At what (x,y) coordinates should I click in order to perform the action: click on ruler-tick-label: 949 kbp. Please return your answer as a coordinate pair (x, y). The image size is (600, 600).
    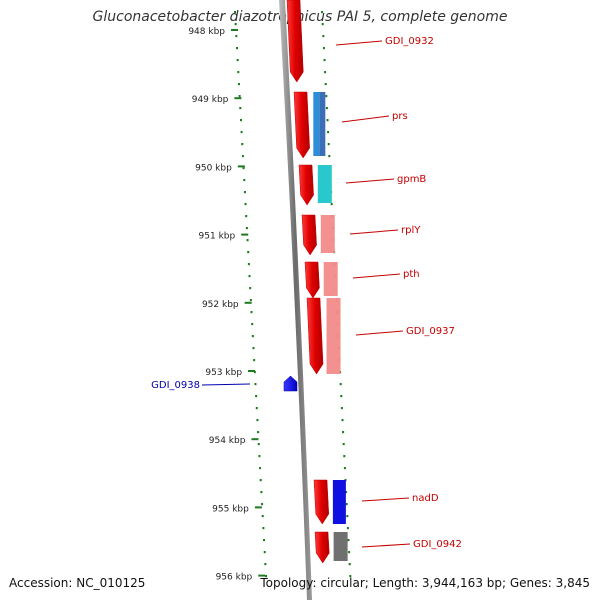
    Looking at the image, I should click on (210, 100).